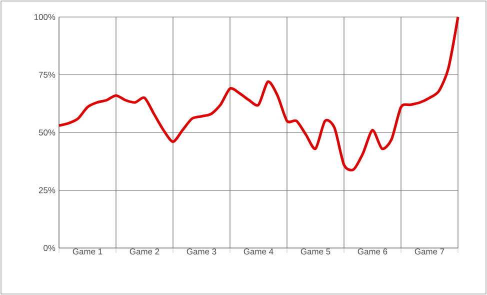  What do you see at coordinates (87, 251) in the screenshot?
I see `x-tick-label: Game 1` at bounding box center [87, 251].